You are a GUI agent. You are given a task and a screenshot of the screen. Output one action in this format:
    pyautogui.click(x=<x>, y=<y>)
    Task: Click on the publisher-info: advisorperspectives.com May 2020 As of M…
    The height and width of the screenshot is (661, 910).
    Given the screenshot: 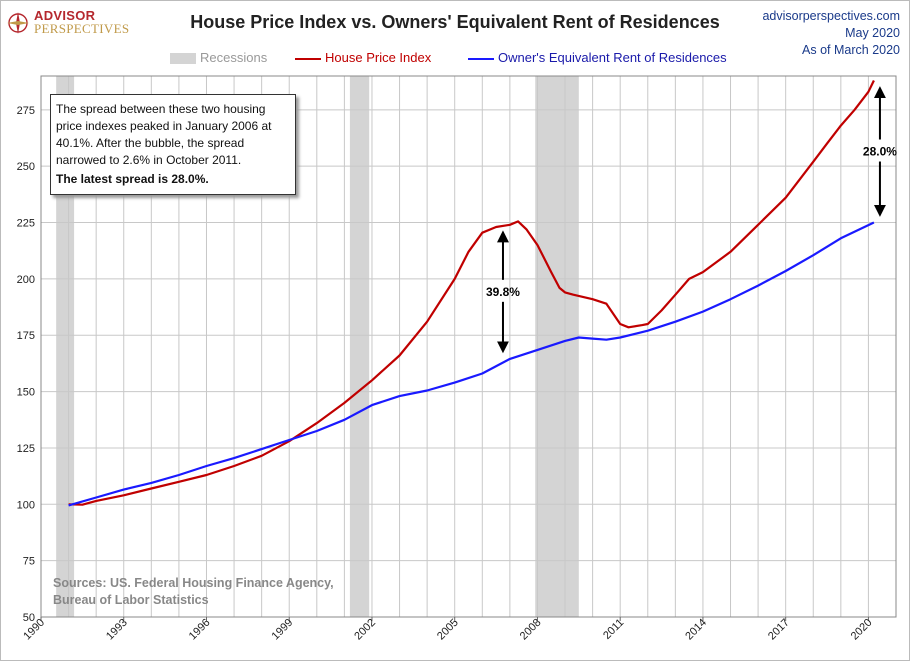 What is the action you would take?
    pyautogui.click(x=831, y=33)
    